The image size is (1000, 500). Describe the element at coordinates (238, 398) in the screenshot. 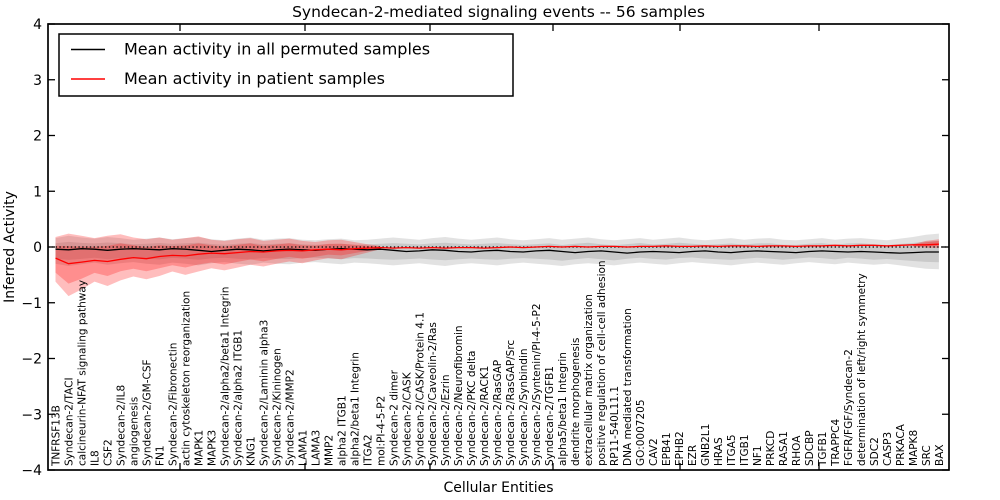

I see `x-tick-label: Syndecan-2/alpha2 ITGB1` at that location.